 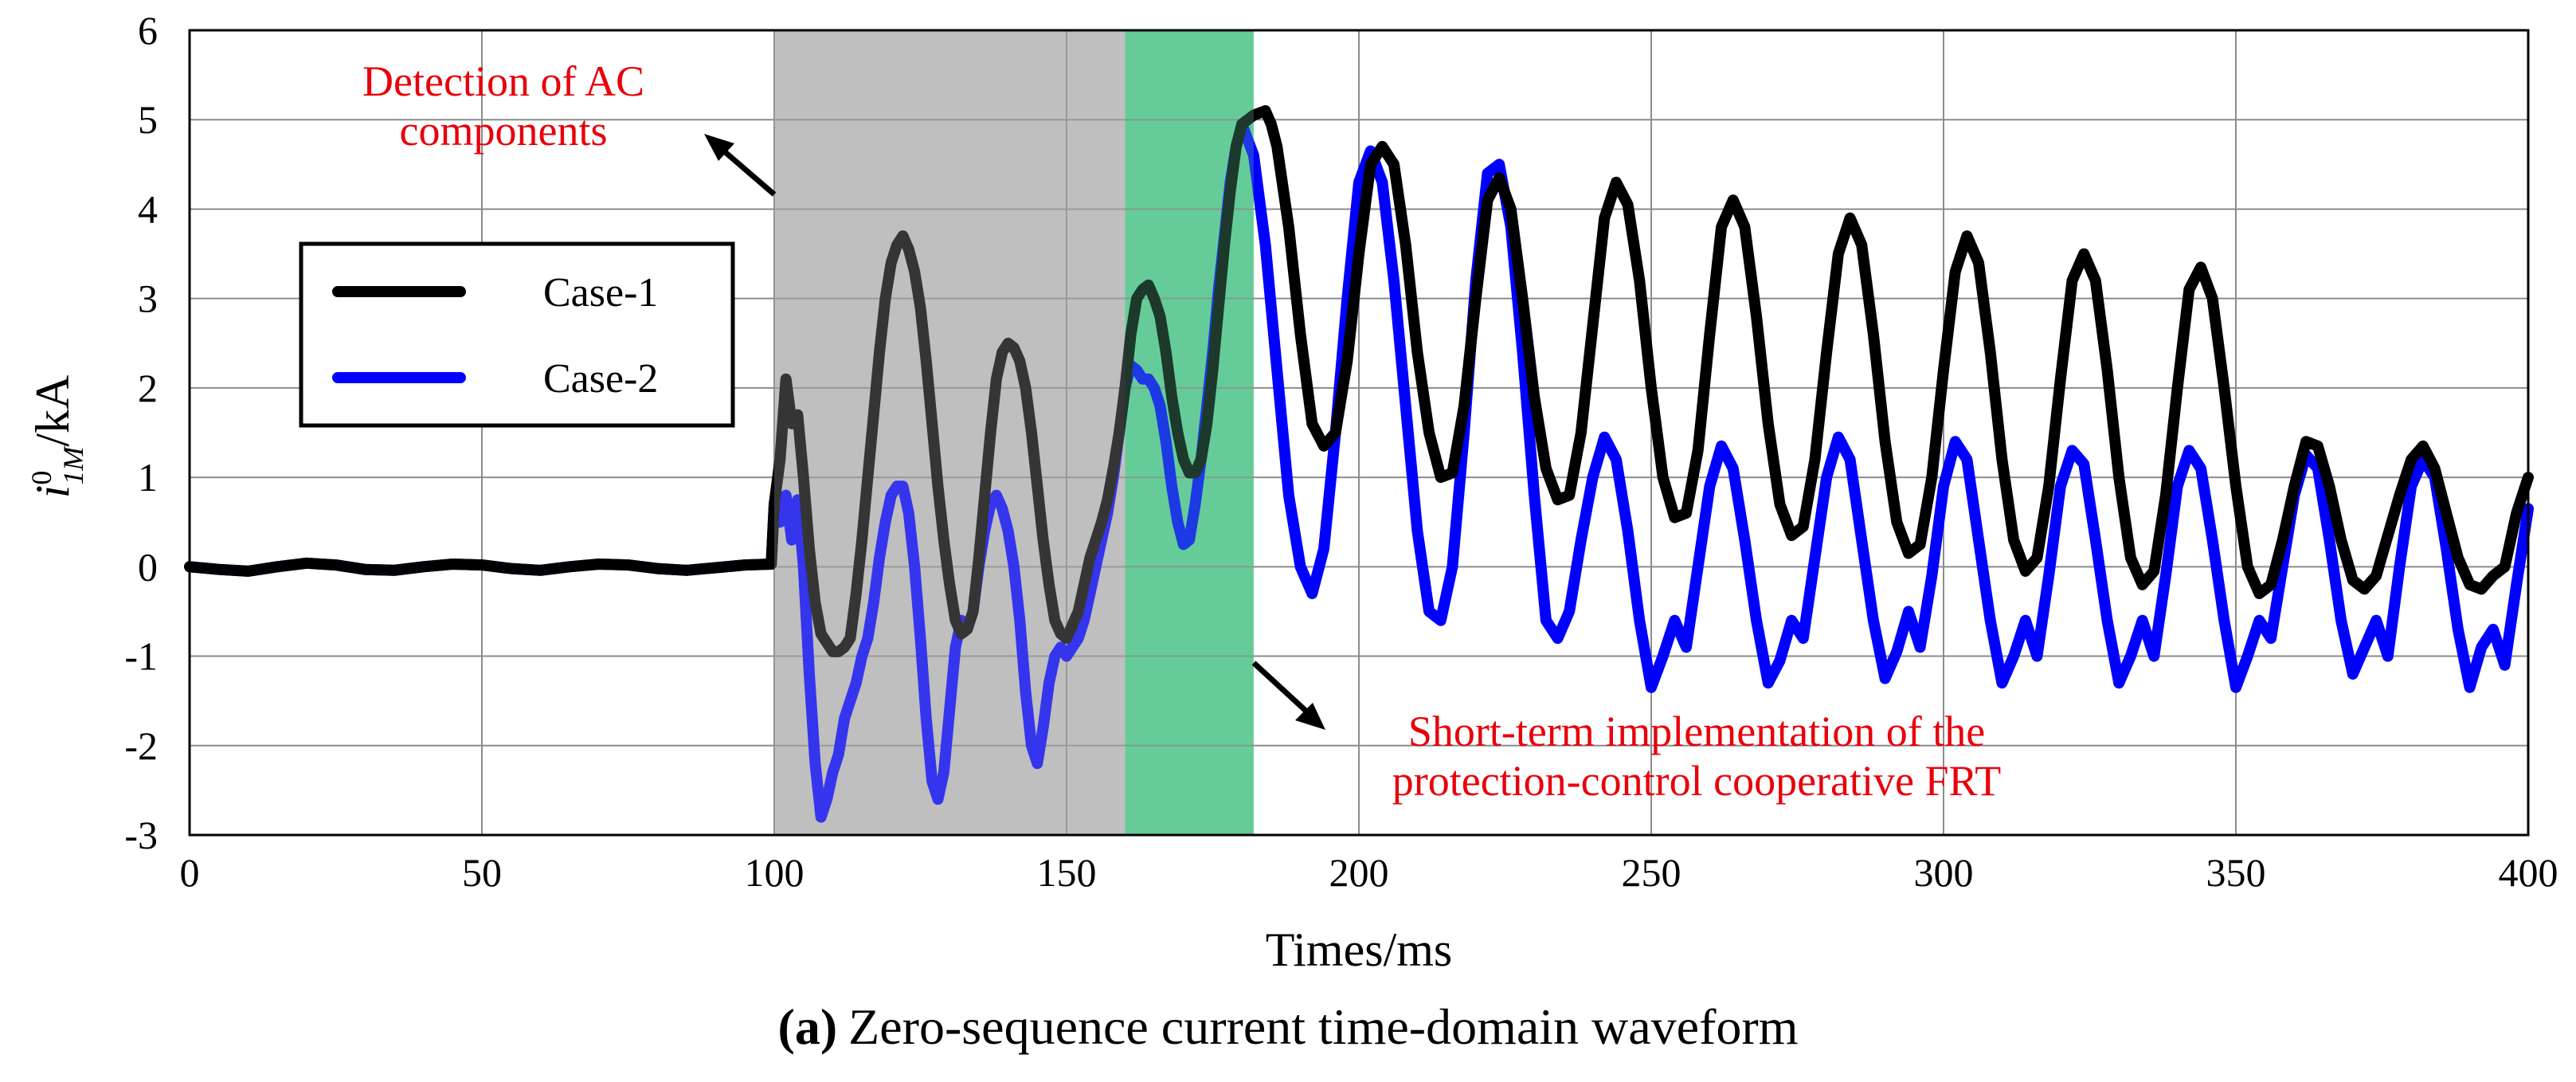 What do you see at coordinates (745, 170) in the screenshot?
I see `annotation-arrow-ac-detection` at bounding box center [745, 170].